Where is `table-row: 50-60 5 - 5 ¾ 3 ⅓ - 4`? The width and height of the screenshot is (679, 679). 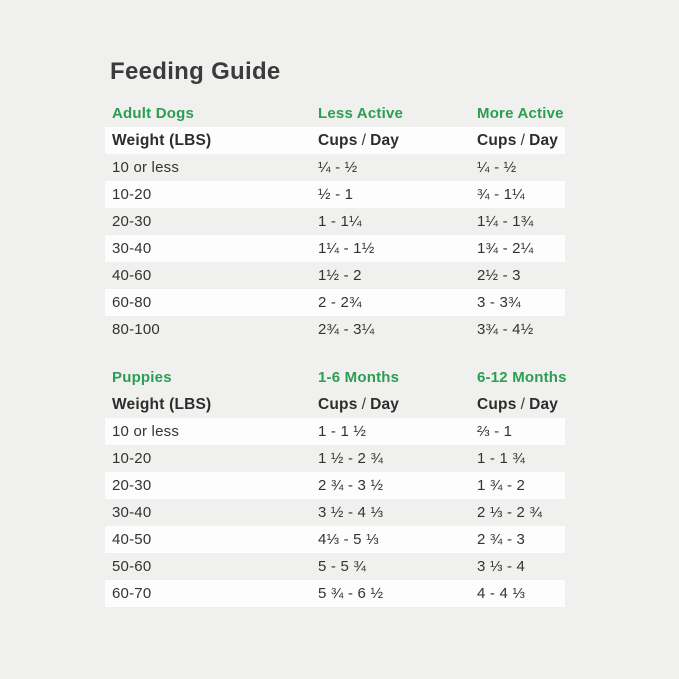 table-row: 50-60 5 - 5 ¾ 3 ⅓ - 4 is located at coordinates (335, 566).